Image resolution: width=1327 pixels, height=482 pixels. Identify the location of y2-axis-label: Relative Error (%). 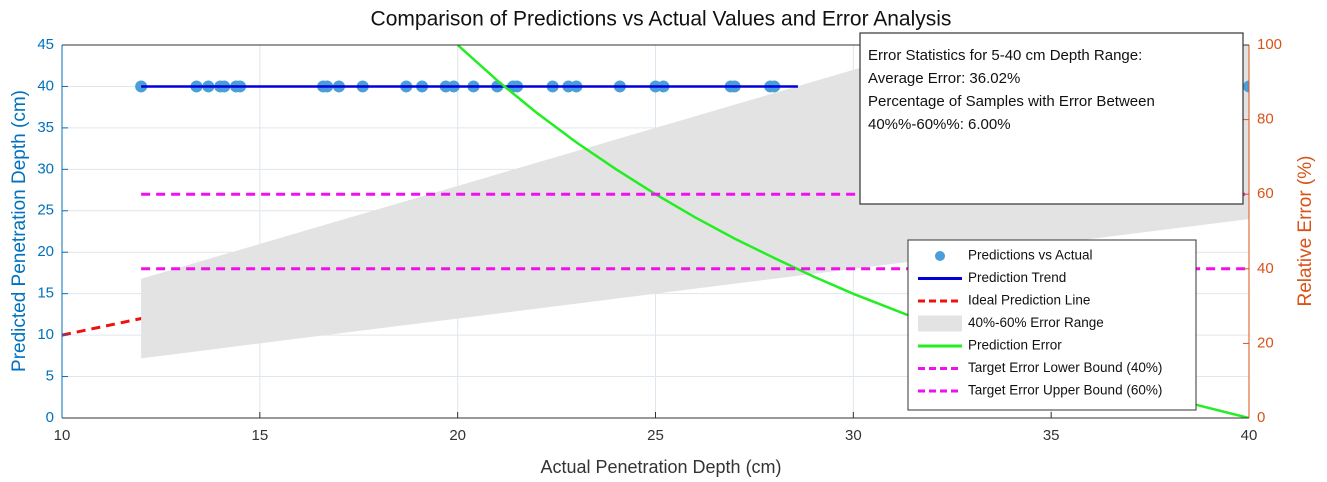
(1305, 231).